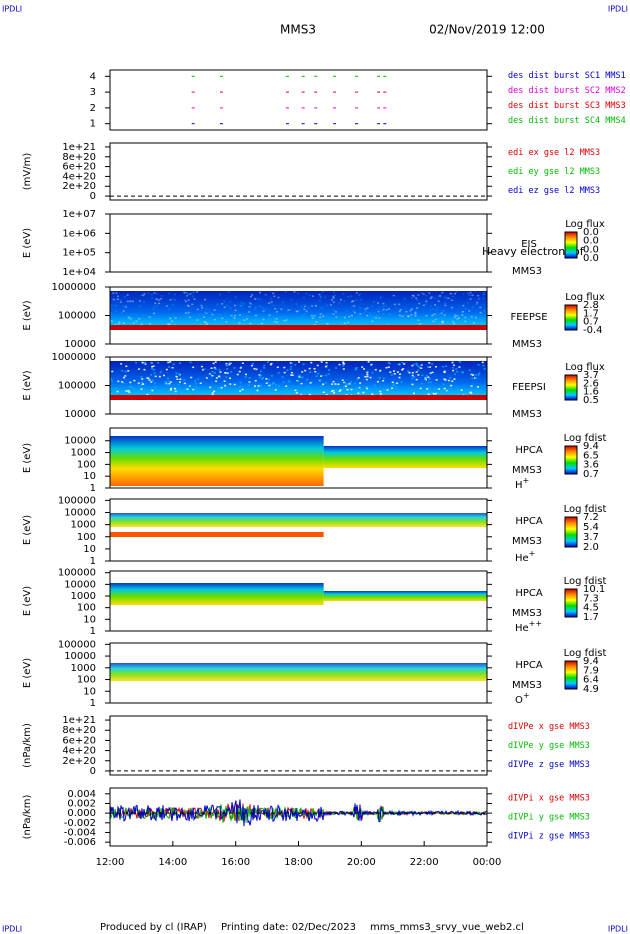  I want to click on colorbar-tick-label: 2.6, so click(591, 383).